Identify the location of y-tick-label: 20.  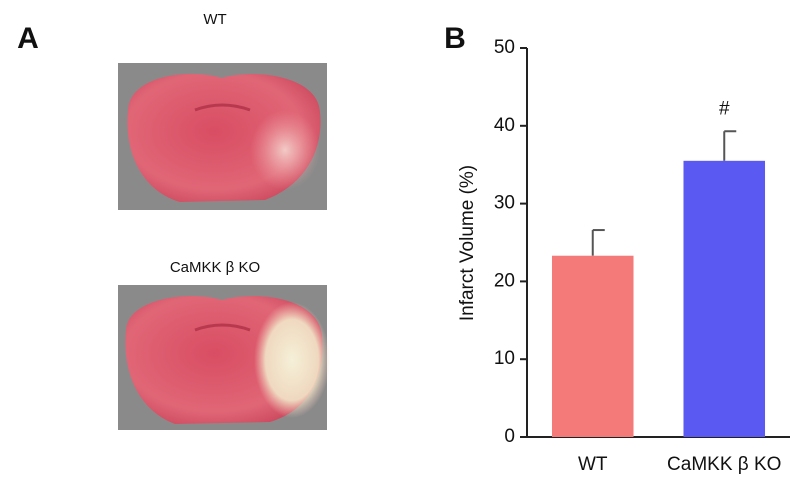
(504, 280).